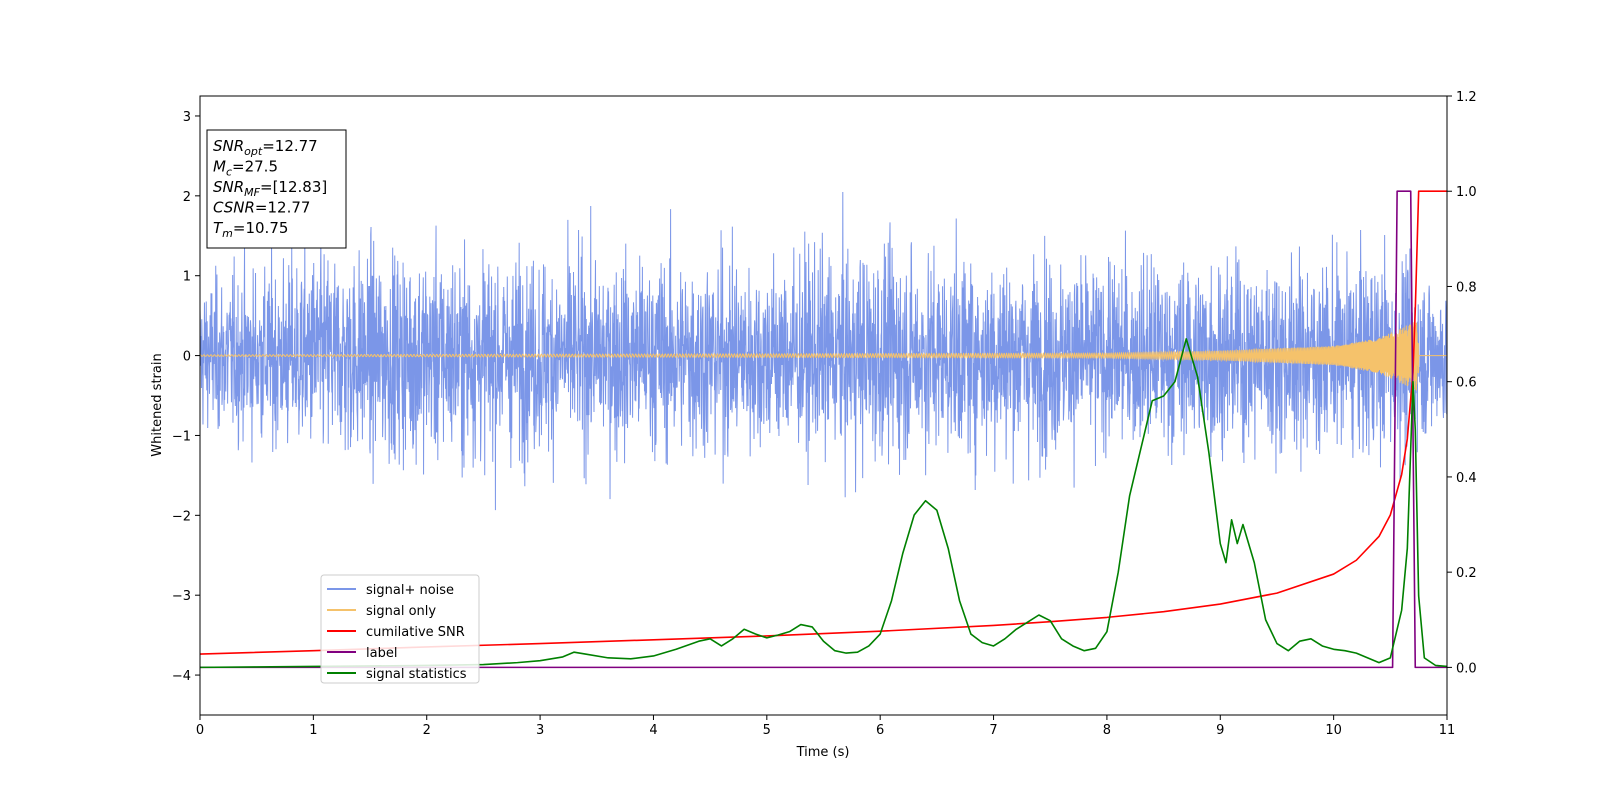  What do you see at coordinates (416, 674) in the screenshot?
I see `legend-label: signal statistics` at bounding box center [416, 674].